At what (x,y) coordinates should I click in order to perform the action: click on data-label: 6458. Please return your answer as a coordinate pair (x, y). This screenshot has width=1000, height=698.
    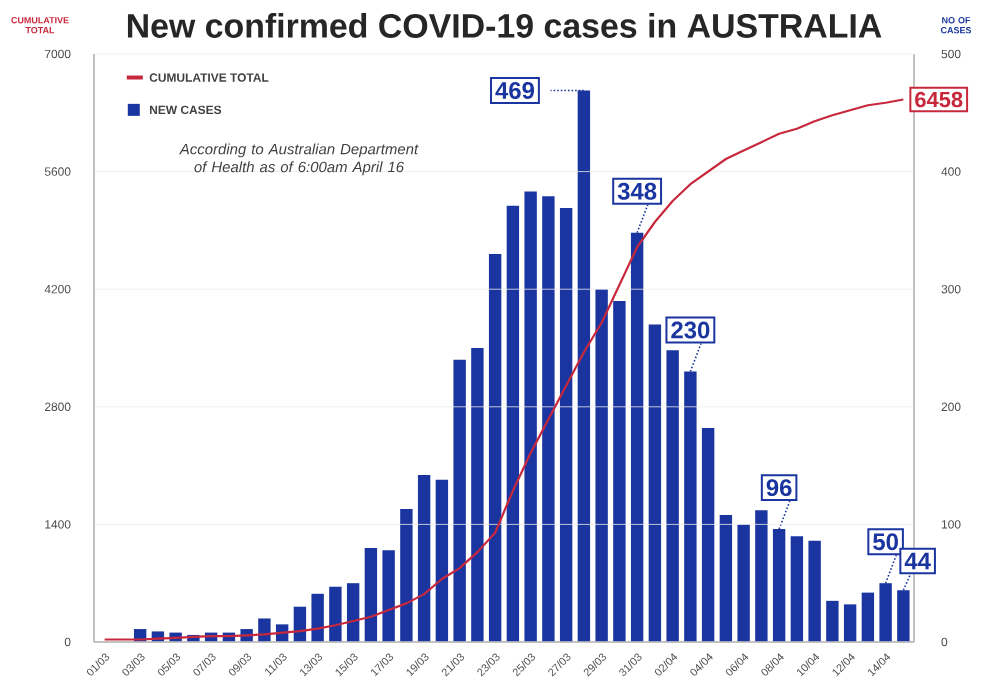
    Looking at the image, I should click on (939, 99).